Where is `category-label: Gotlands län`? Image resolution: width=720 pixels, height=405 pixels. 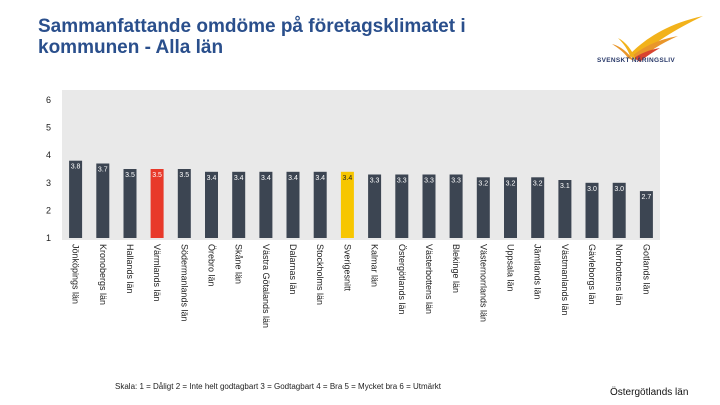
category-label: Gotlands län is located at coordinates (646, 269).